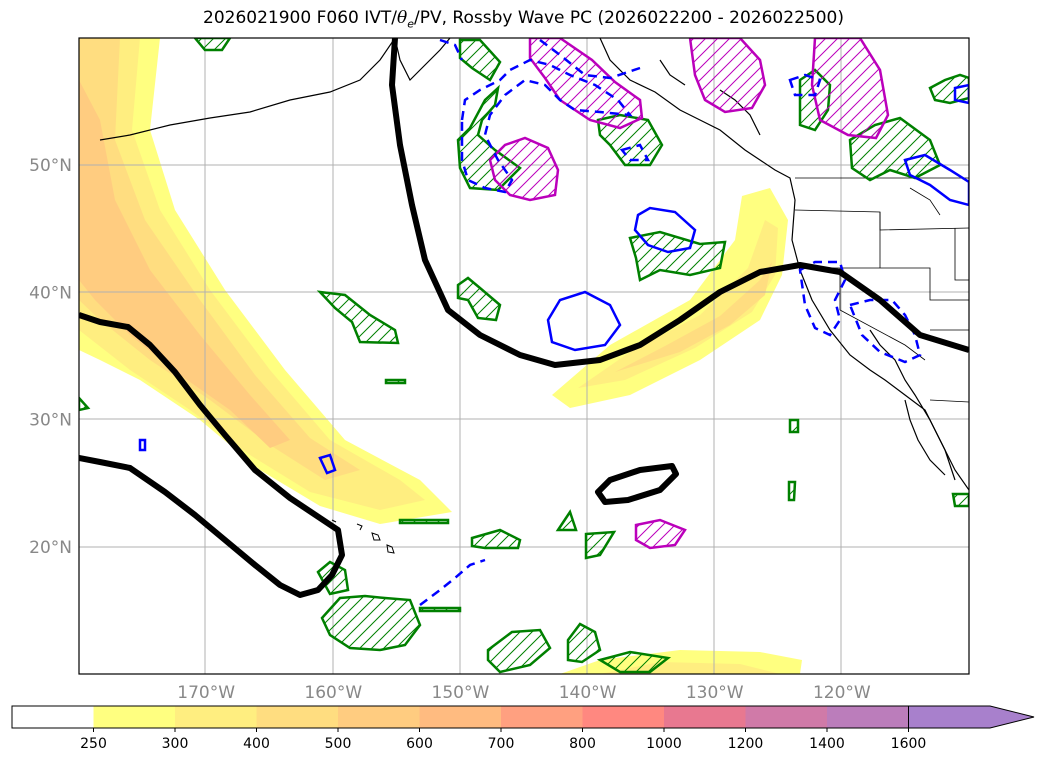  I want to click on lat-label: 30°N, so click(50, 421).